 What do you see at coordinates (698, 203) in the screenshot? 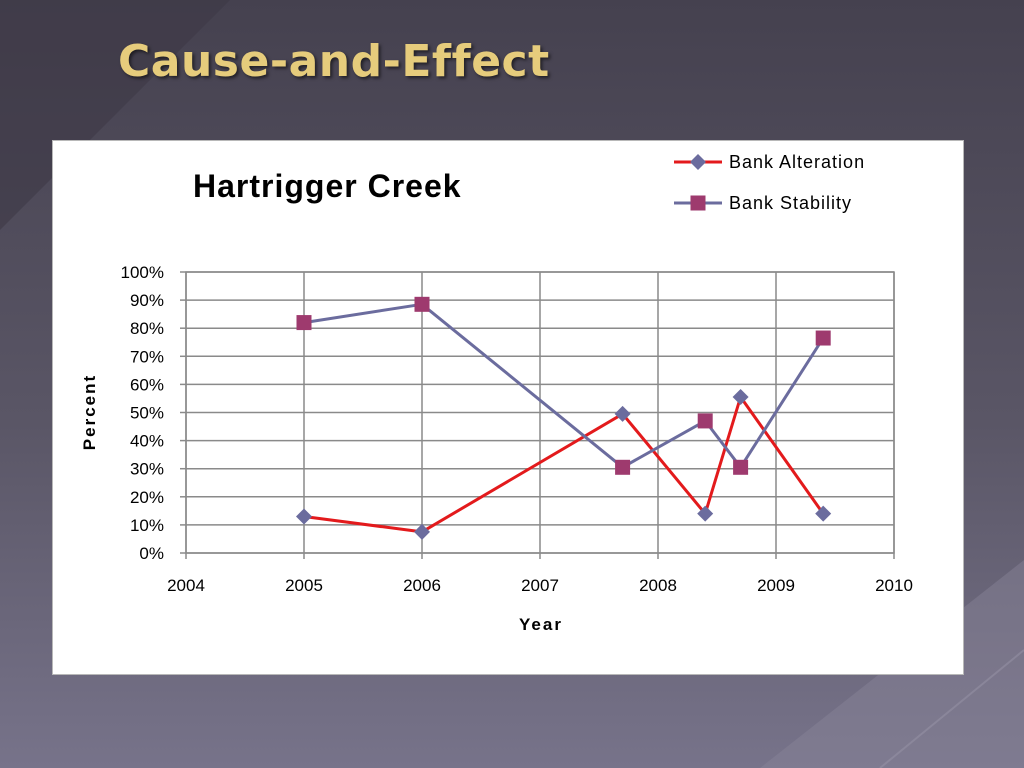
I see `legend-marker-bank-stability` at bounding box center [698, 203].